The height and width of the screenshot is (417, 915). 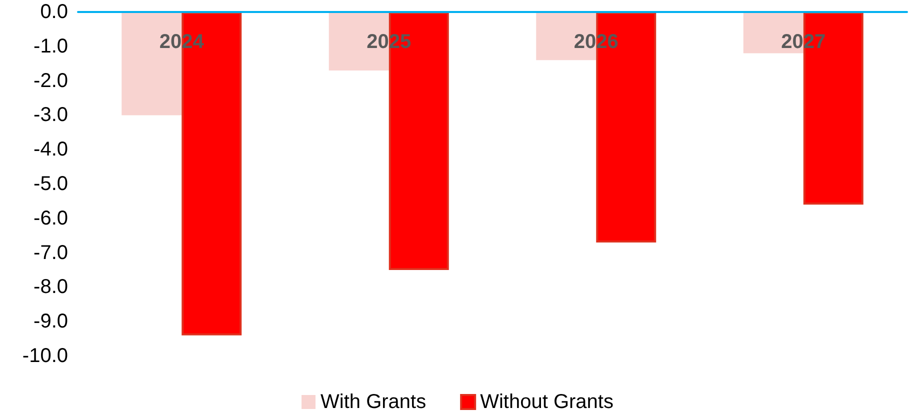 I want to click on y-tick-label: -2.0, so click(x=51, y=81).